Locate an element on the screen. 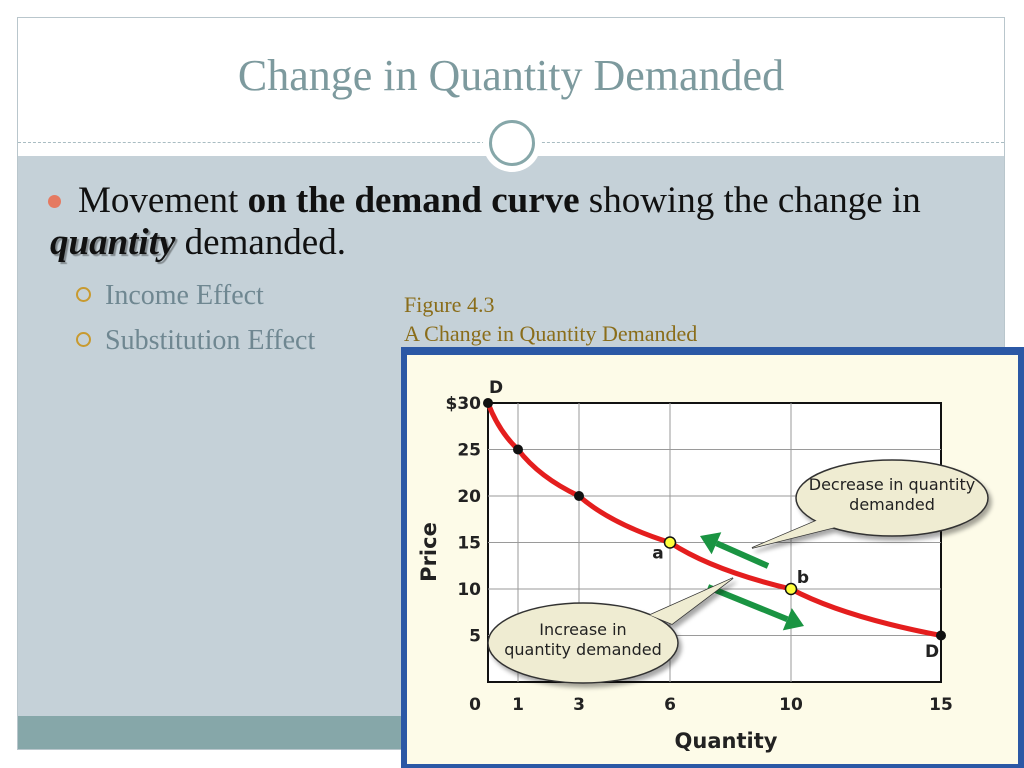  x-tick-label: 1 is located at coordinates (518, 705).